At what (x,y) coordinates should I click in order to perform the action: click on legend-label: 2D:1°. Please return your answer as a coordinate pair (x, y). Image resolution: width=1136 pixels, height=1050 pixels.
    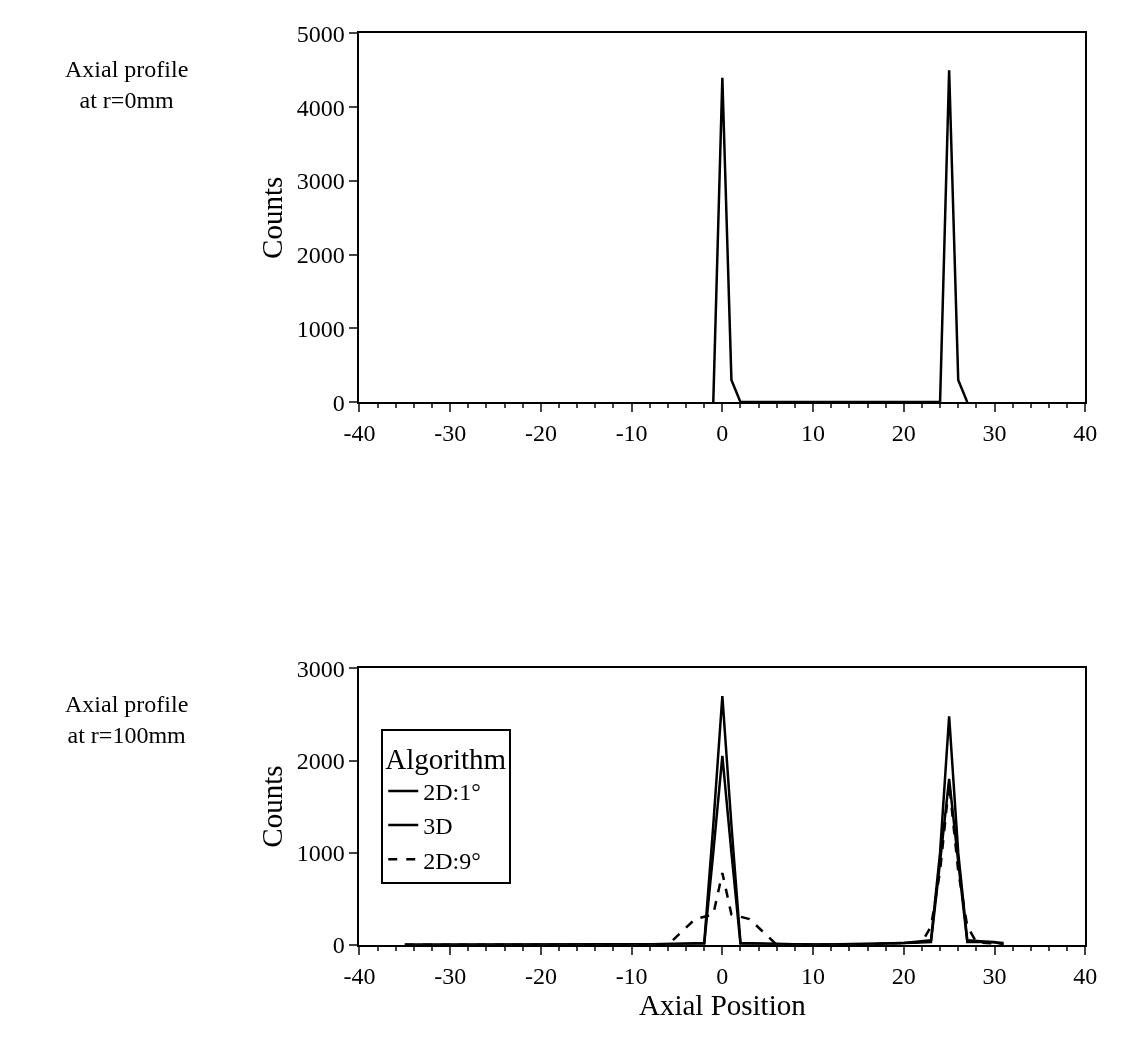
    Looking at the image, I should click on (452, 792).